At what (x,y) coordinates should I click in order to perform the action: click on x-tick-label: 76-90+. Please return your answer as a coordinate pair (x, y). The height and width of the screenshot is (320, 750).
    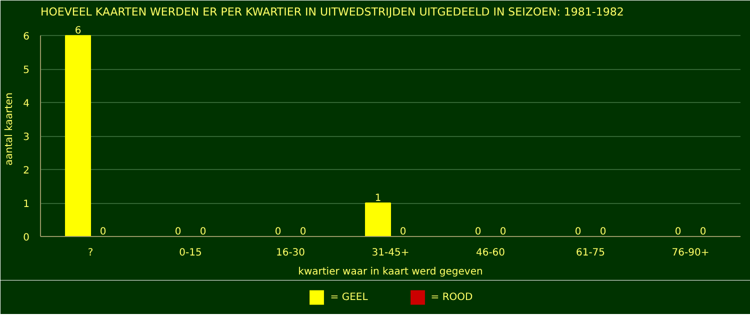
    Looking at the image, I should click on (691, 253).